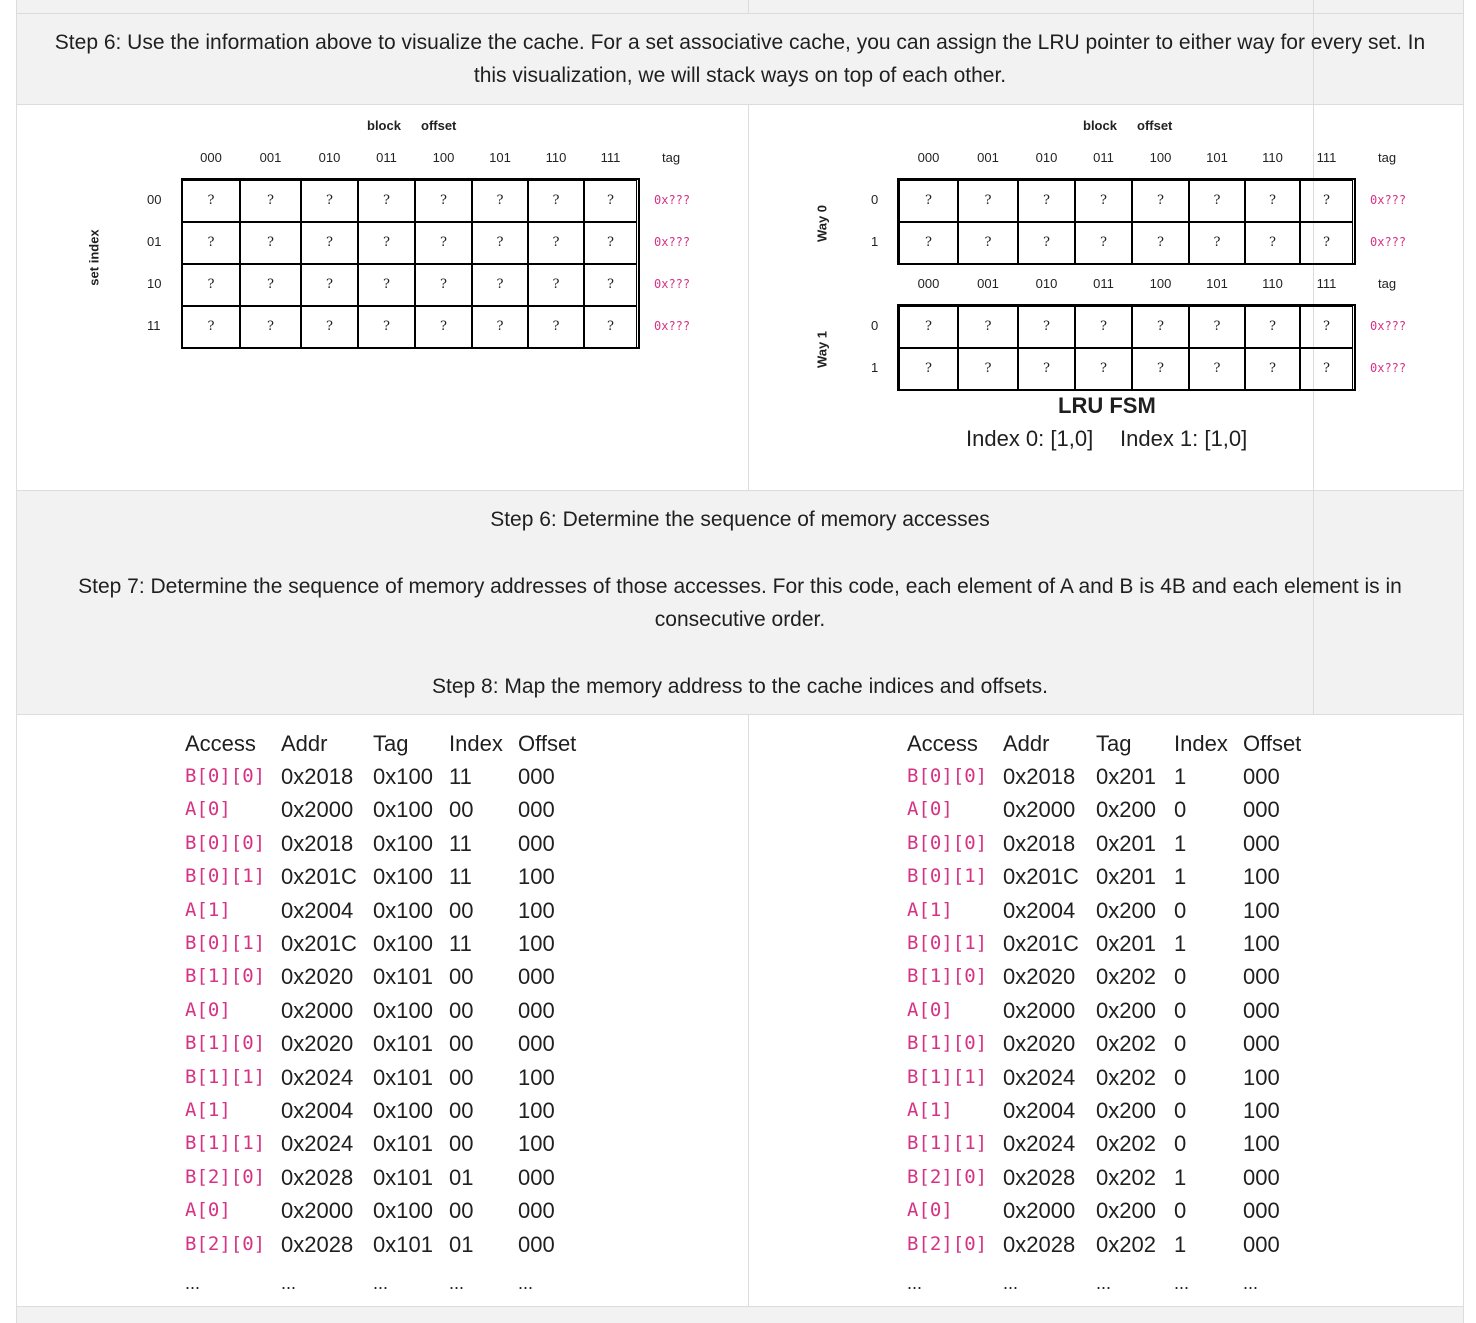 This screenshot has width=1476, height=1323. Describe the element at coordinates (1313, 357) in the screenshot. I see `overlay-divider` at that location.